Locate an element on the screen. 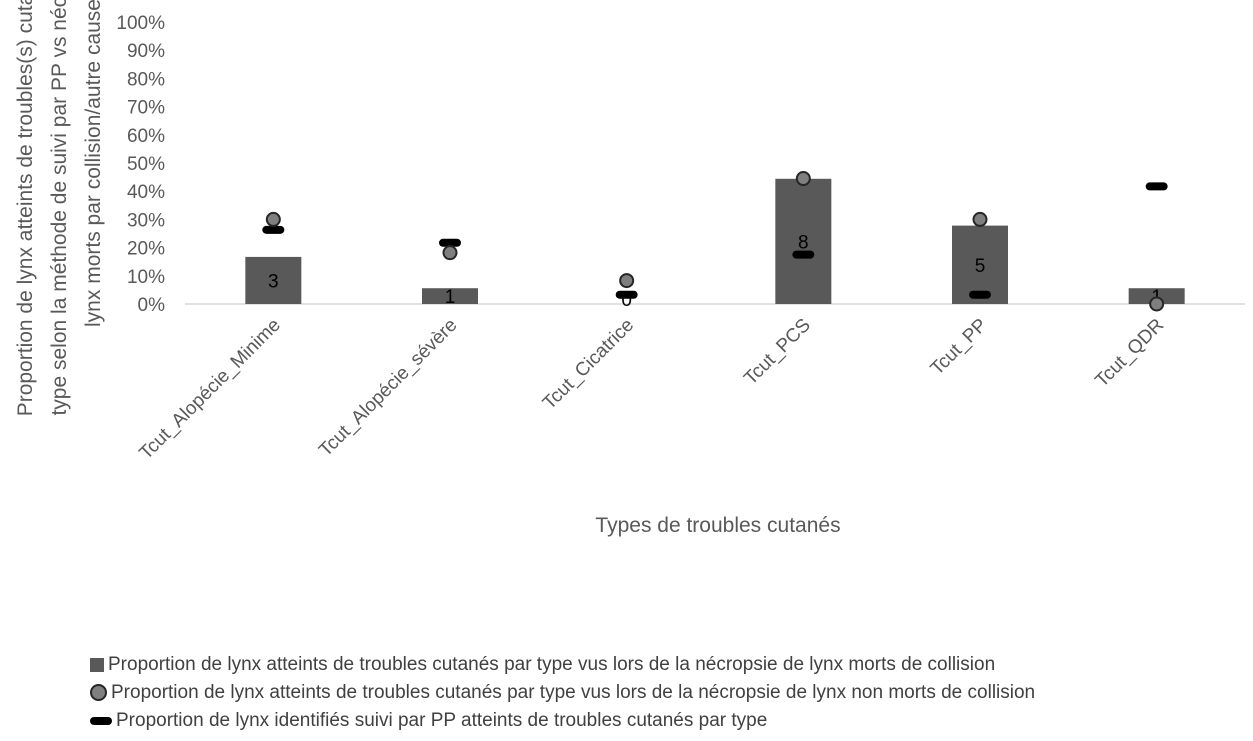 The width and height of the screenshot is (1253, 741). y-tick-label: 70% is located at coordinates (146, 108).